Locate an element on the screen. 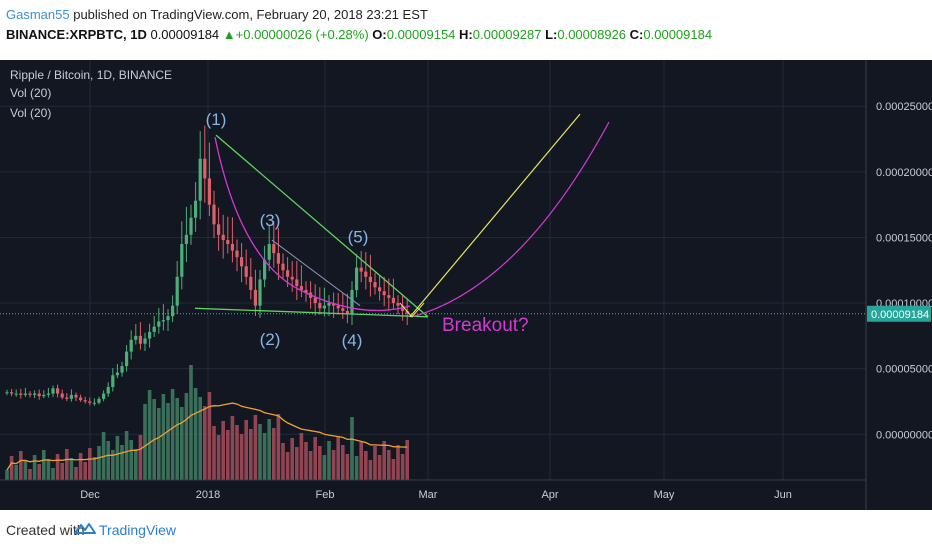  breakout-annotation: Breakout? is located at coordinates (485, 325).